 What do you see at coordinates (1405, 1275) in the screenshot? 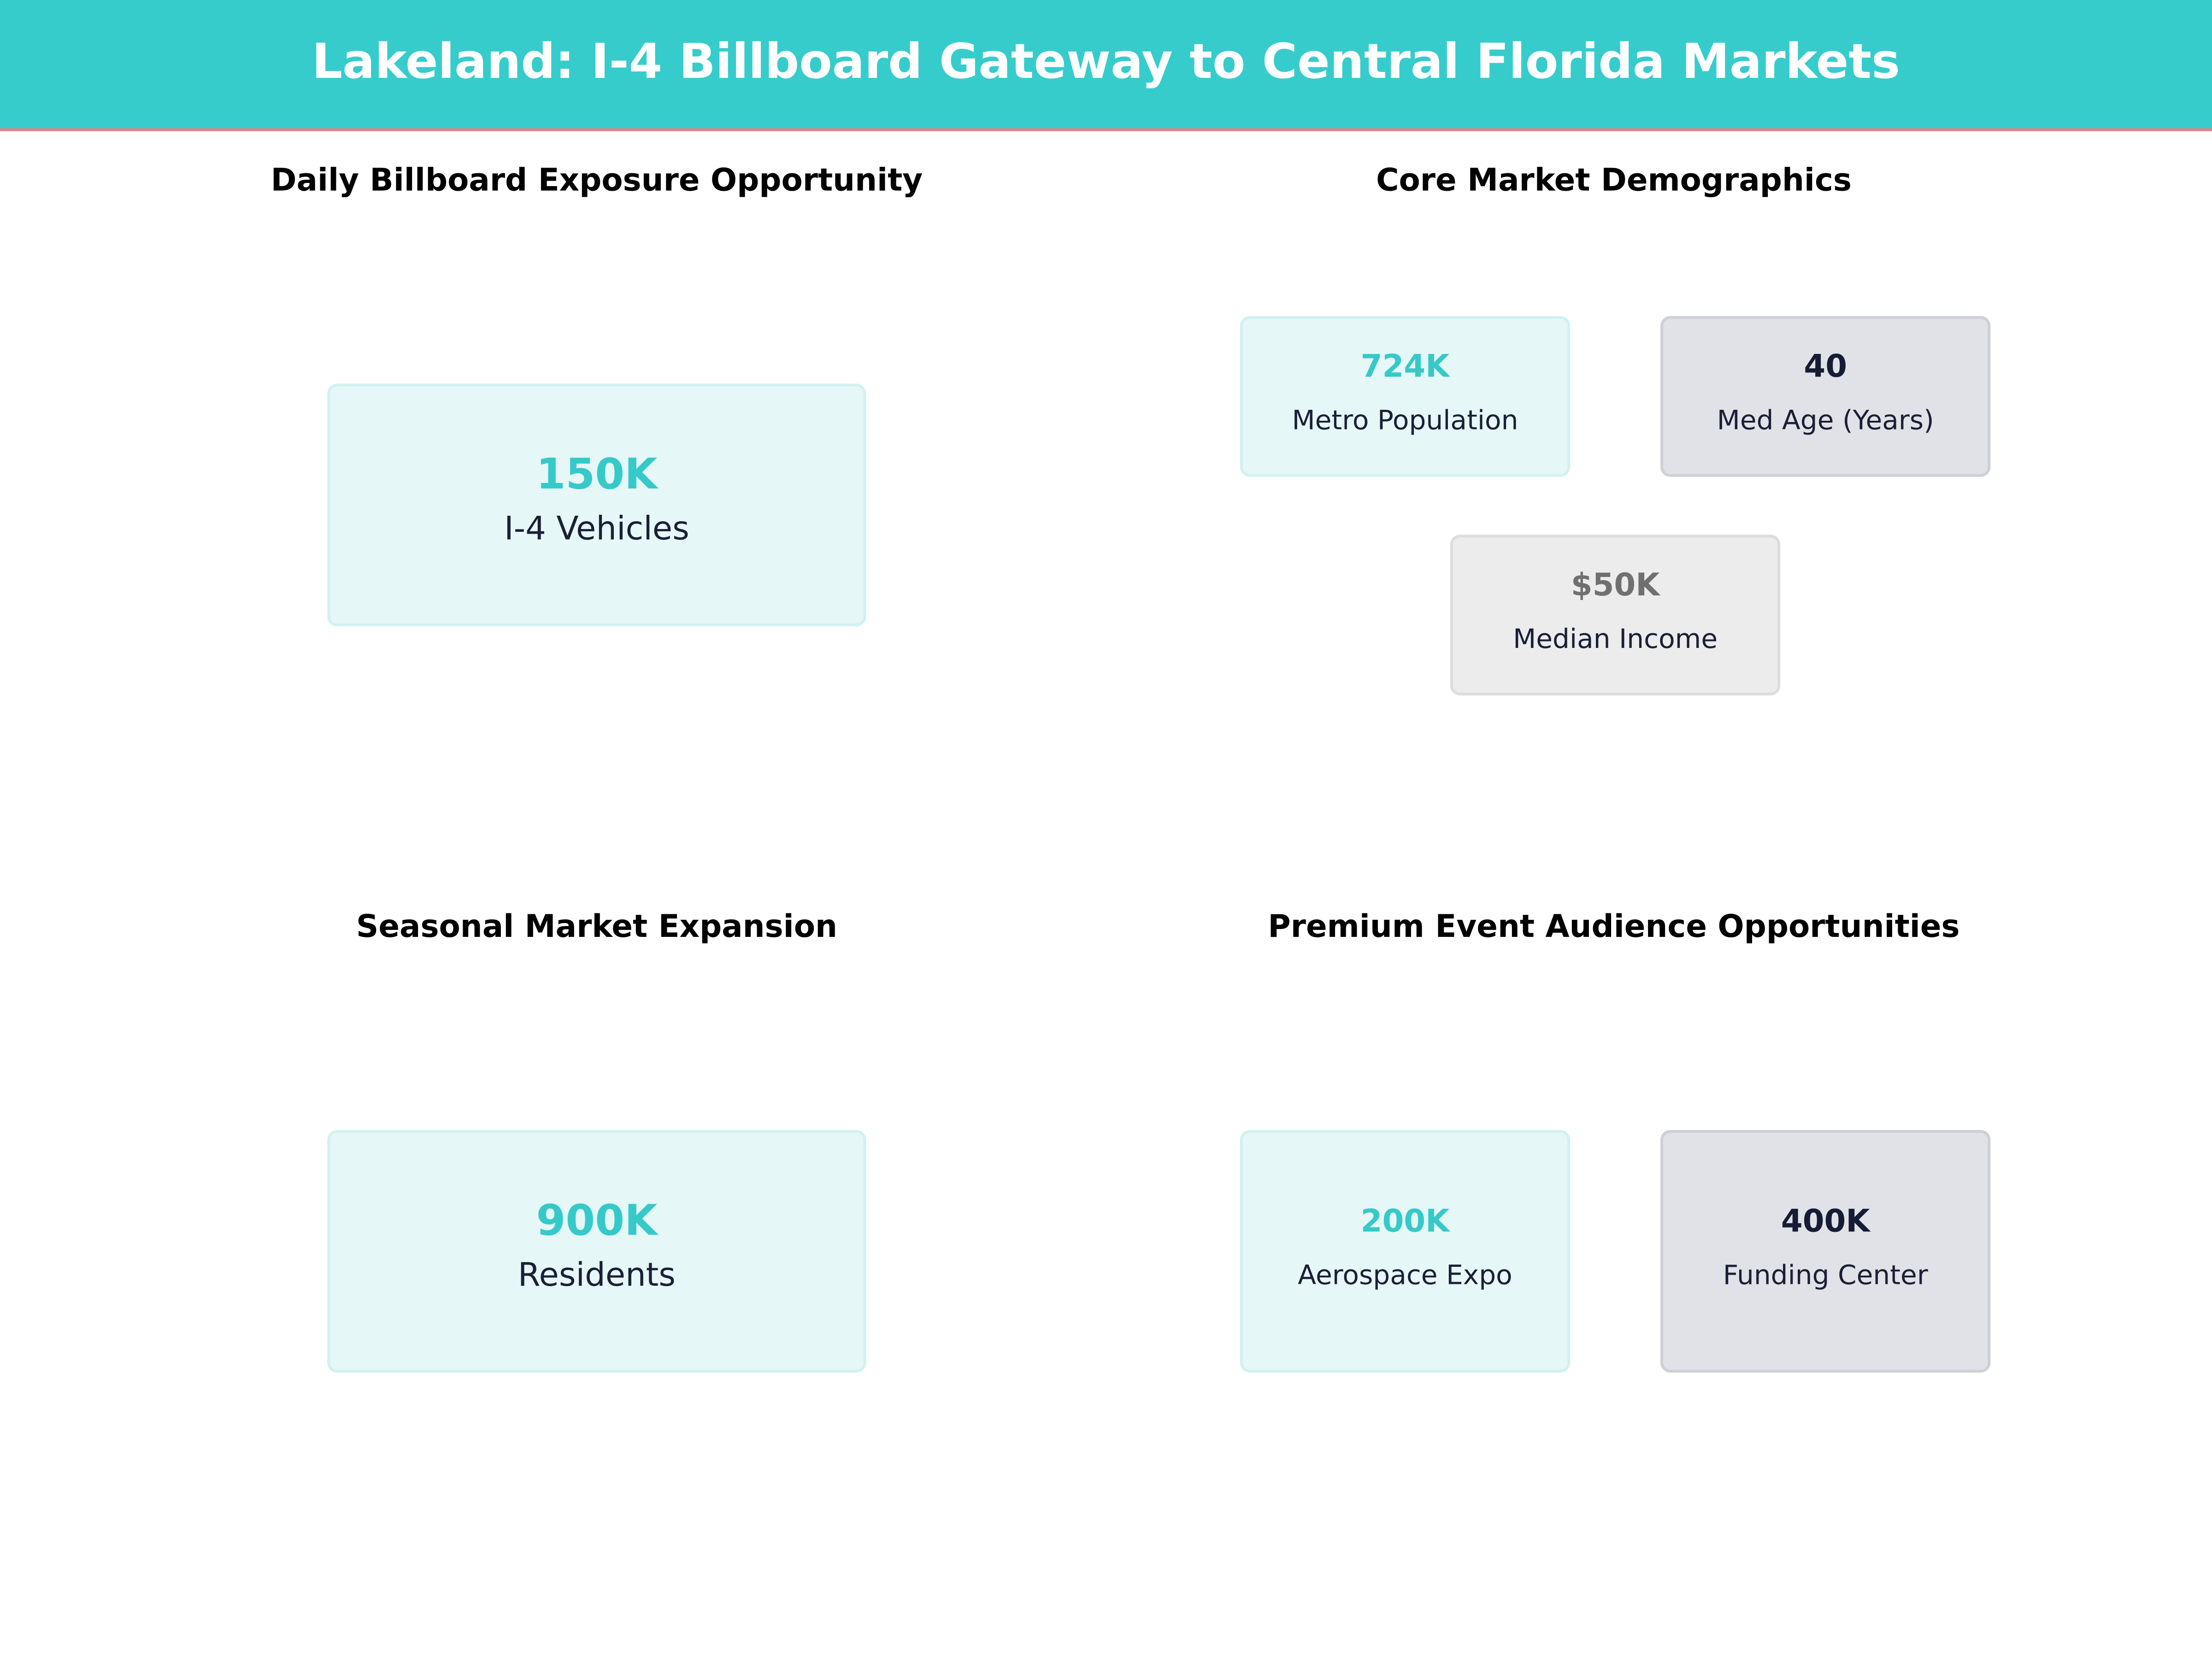
I see `stat-label: Aerospace Expo` at bounding box center [1405, 1275].